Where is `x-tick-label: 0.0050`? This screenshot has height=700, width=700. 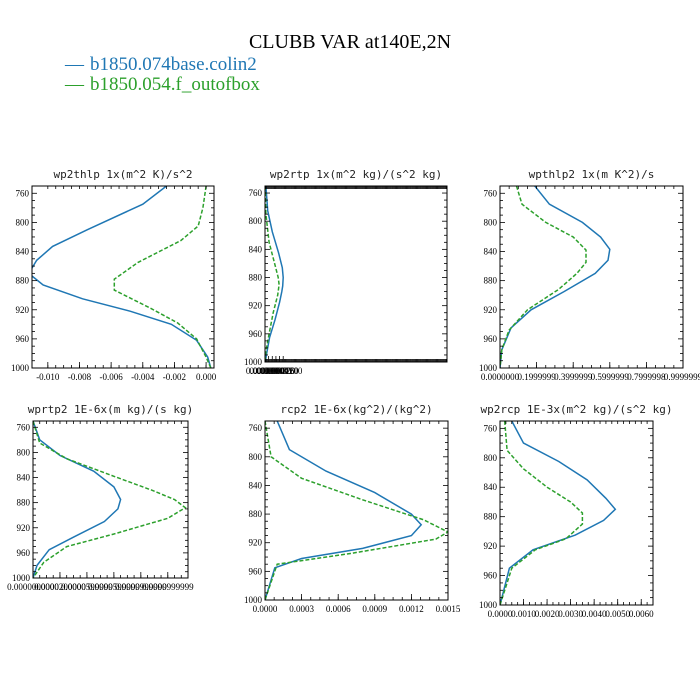 x-tick-label: 0.0050 is located at coordinates (617, 614).